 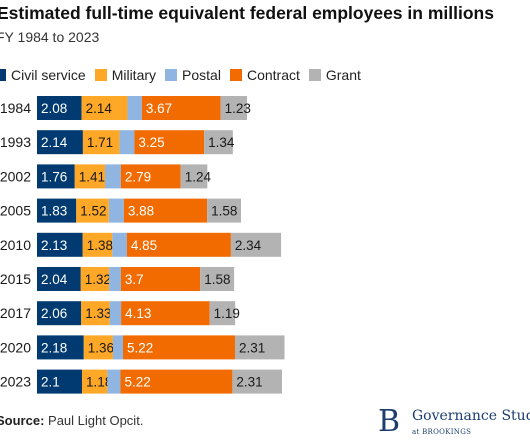 What do you see at coordinates (15, 245) in the screenshot?
I see `category-label-2010: 2010` at bounding box center [15, 245].